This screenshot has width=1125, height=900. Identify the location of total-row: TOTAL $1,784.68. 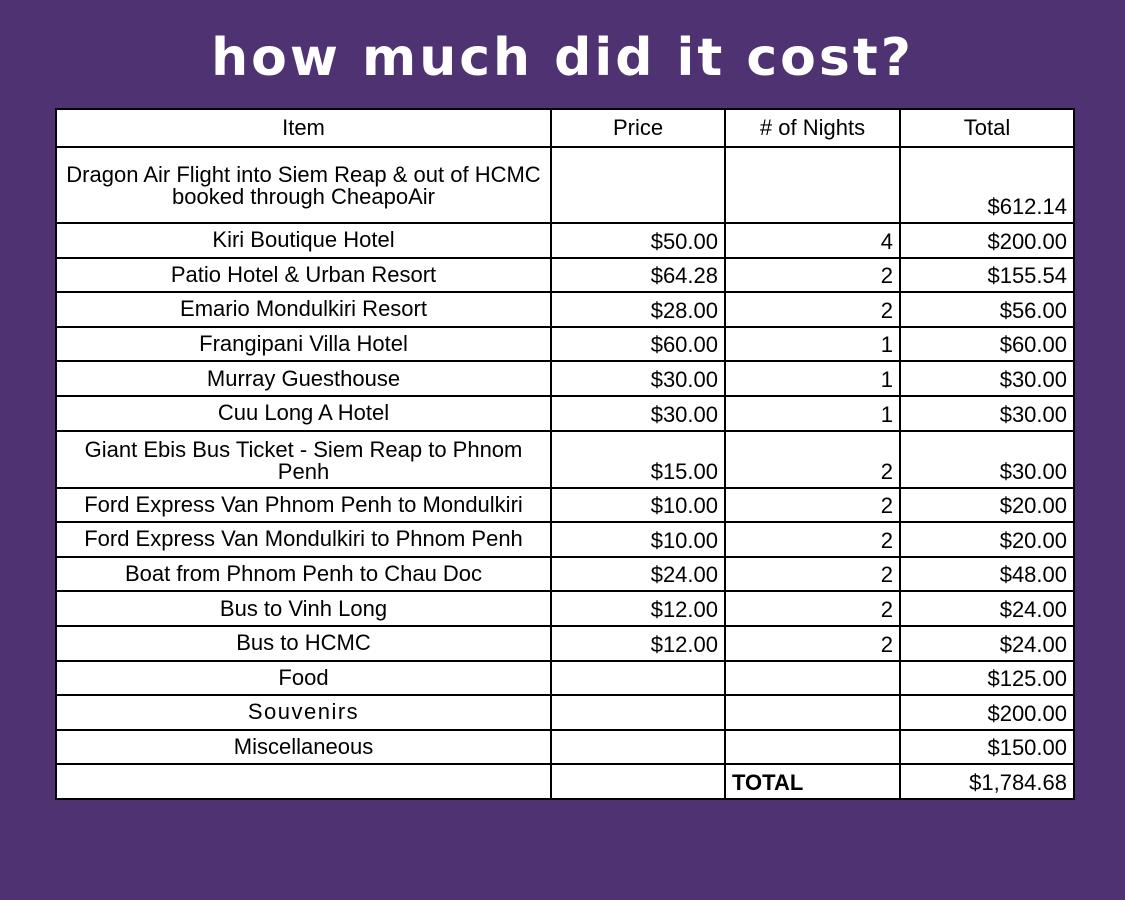
(565, 781).